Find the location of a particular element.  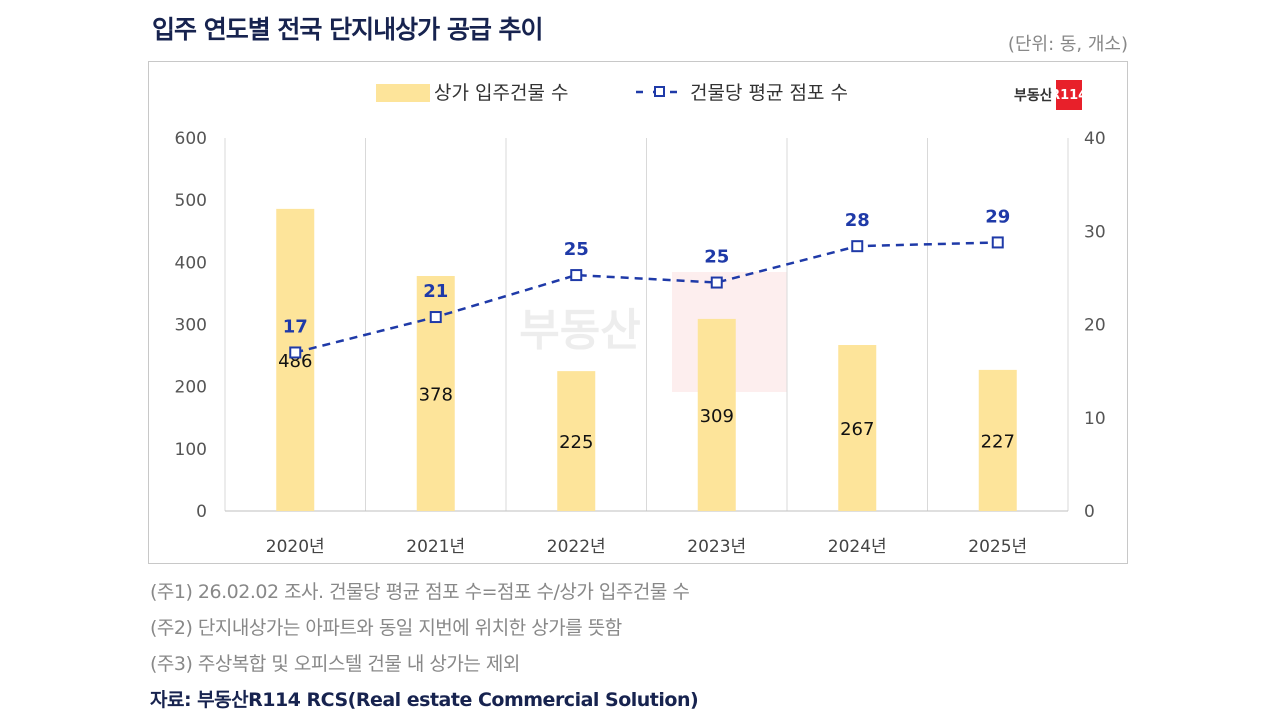

x-tick: 2024년 is located at coordinates (857, 547).